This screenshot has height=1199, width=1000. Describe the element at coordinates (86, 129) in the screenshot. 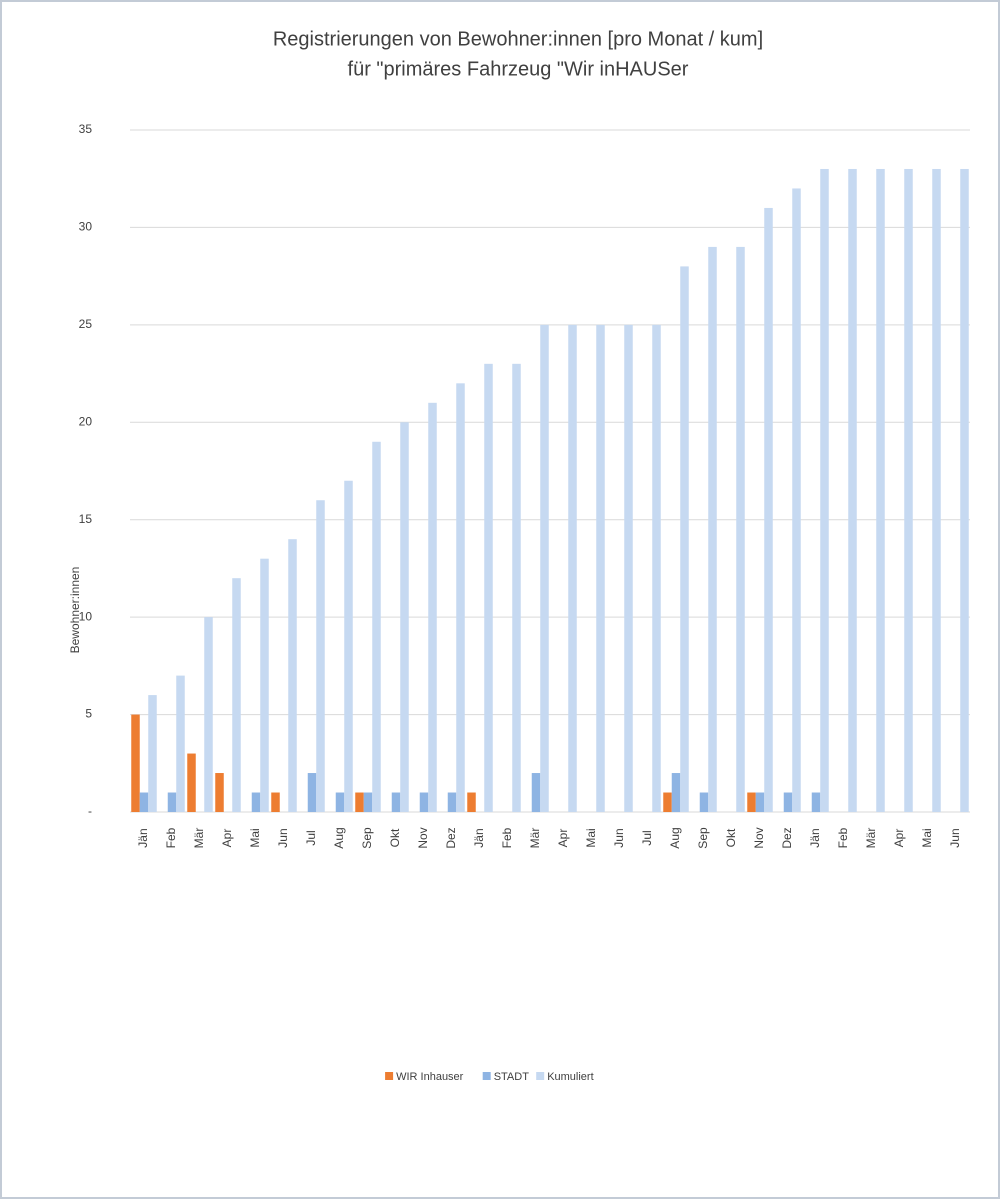

I see `y-tick-label: 35` at that location.